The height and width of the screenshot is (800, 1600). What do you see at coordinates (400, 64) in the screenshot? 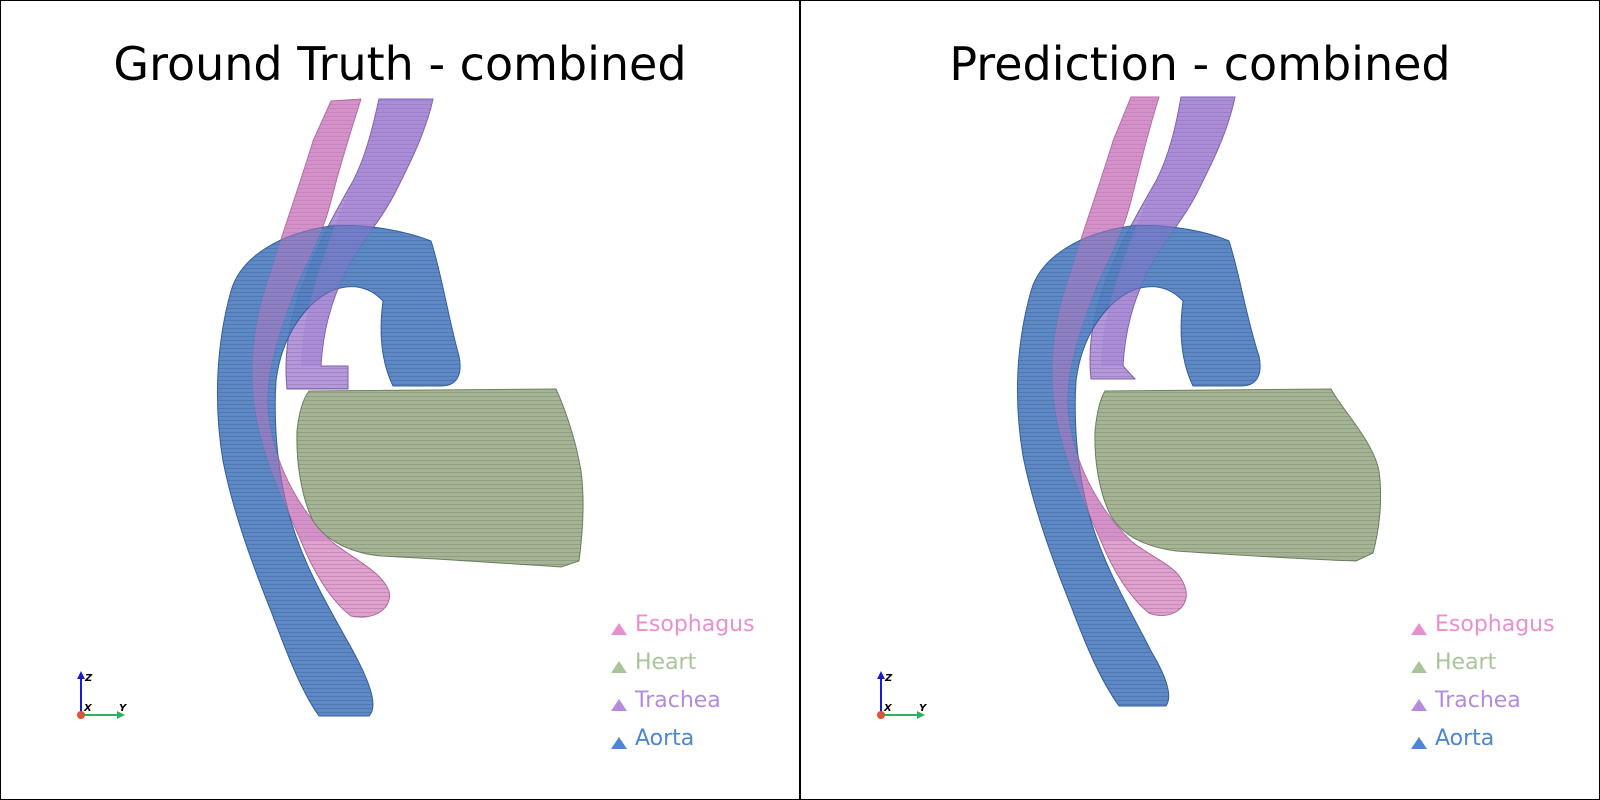
I see `panel-title: Ground Truth - combined` at bounding box center [400, 64].